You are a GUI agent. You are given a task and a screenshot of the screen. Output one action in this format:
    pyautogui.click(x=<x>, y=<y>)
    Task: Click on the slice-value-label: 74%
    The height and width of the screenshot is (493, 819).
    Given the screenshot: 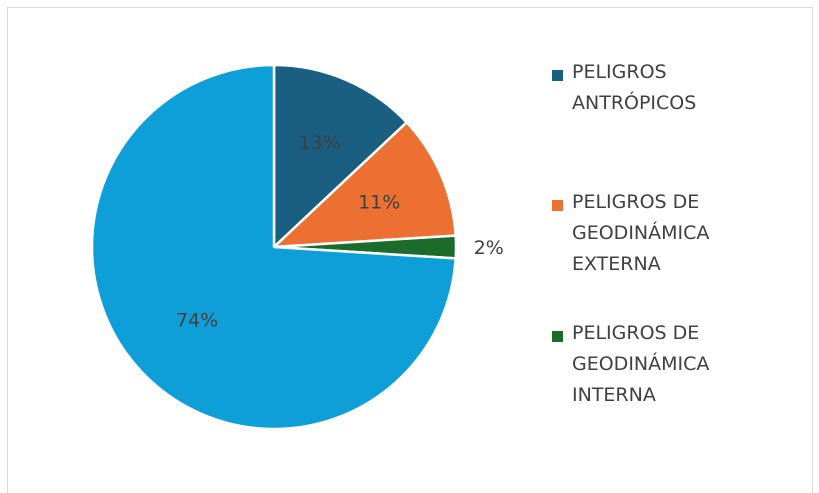 What is the action you would take?
    pyautogui.click(x=197, y=320)
    